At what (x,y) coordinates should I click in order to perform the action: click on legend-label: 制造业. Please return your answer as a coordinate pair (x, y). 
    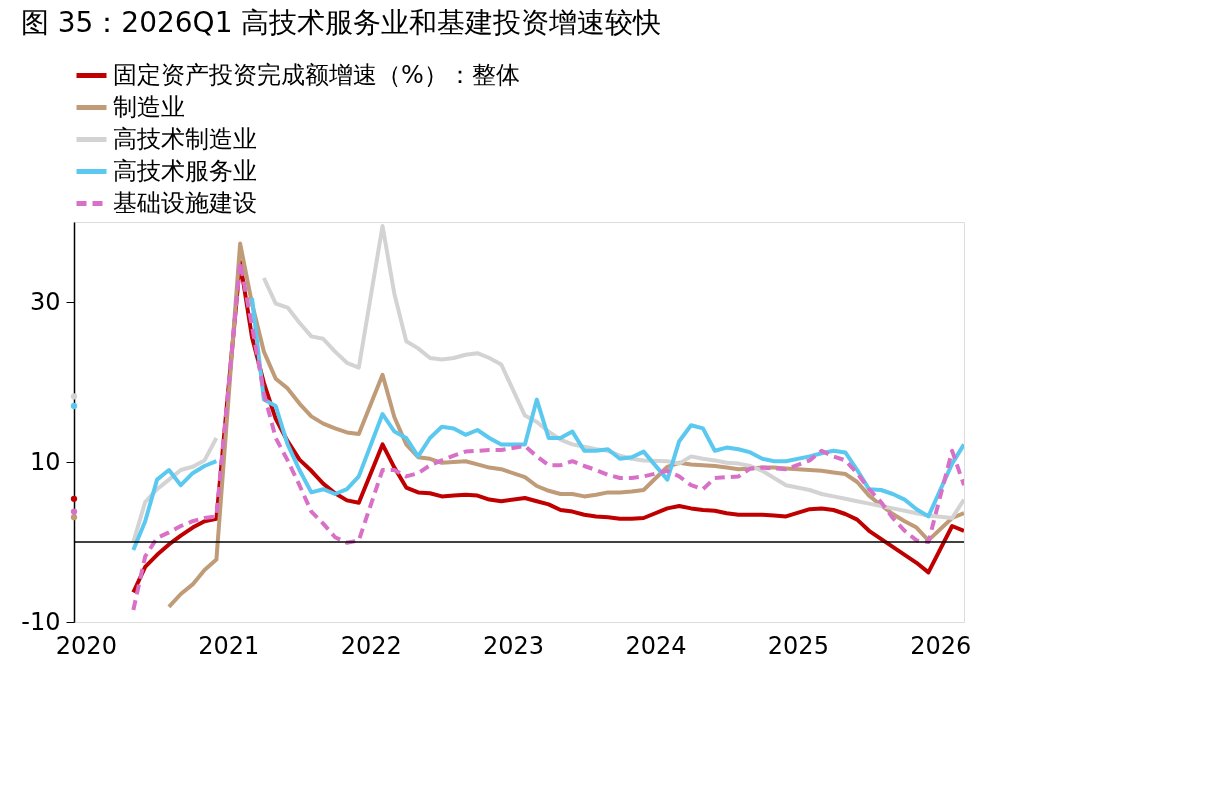
    Looking at the image, I should click on (149, 106).